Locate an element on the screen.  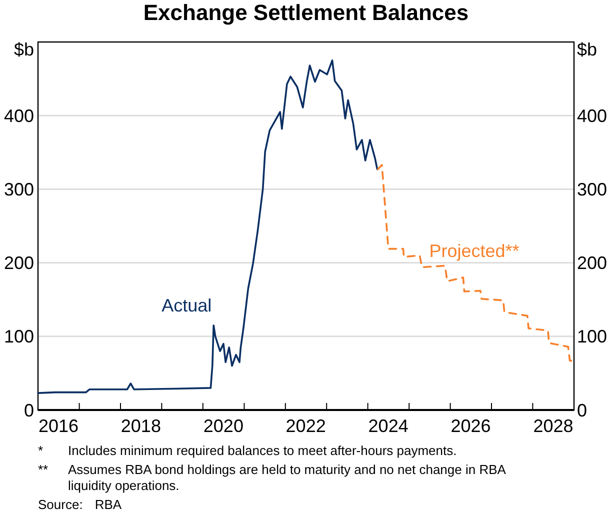
x-tick-label: 2022 is located at coordinates (306, 426).